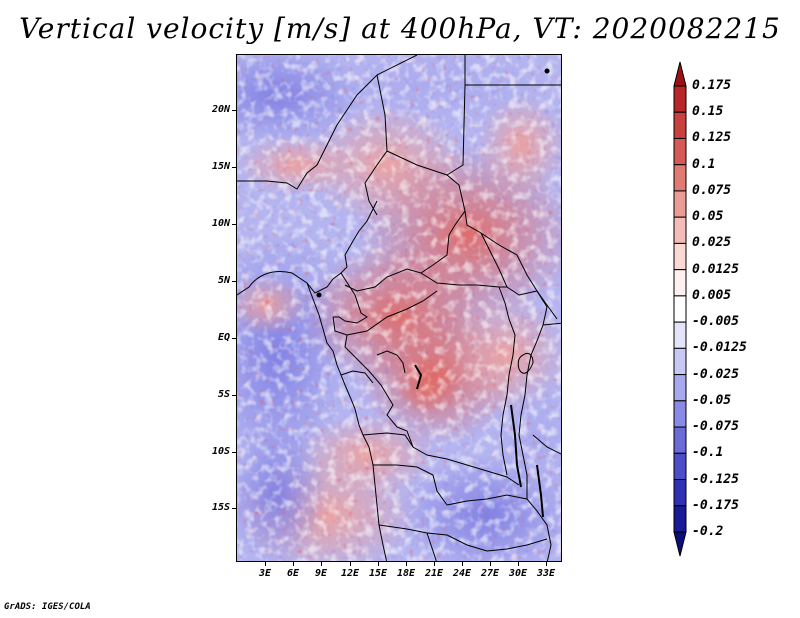 The image size is (800, 618). Describe the element at coordinates (220, 109) in the screenshot. I see `lat-label-20n: 20N` at that location.